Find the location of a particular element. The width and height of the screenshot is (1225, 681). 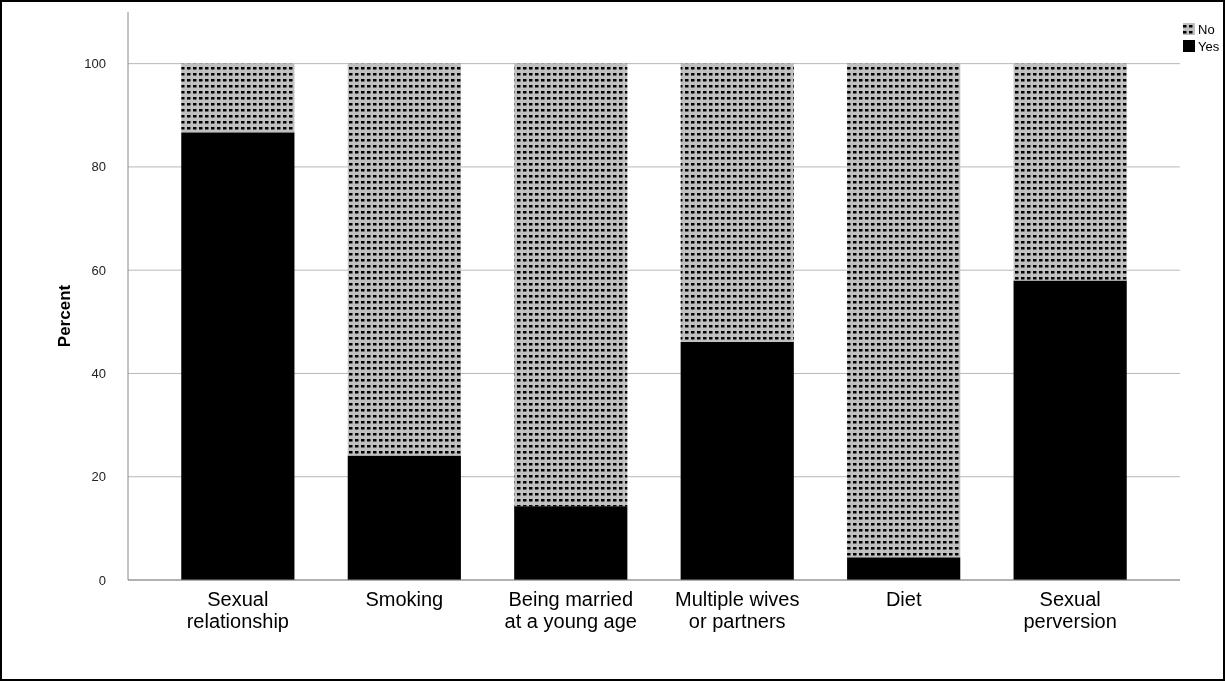

y-tick-label: 20 is located at coordinates (98, 477).